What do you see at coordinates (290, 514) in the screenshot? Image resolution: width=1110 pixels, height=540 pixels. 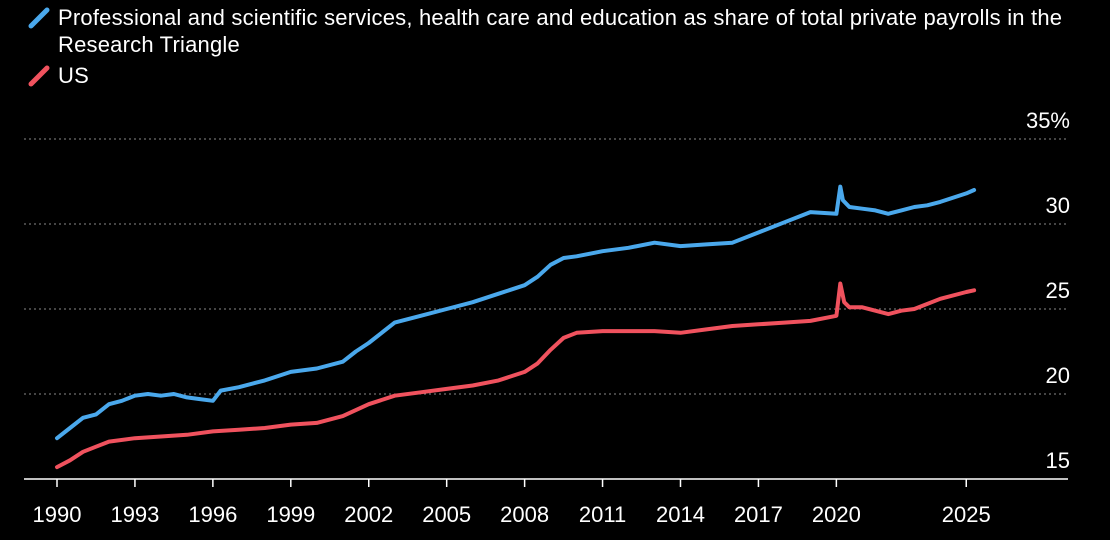 I see `x-tick-label-1999: 1999` at bounding box center [290, 514].